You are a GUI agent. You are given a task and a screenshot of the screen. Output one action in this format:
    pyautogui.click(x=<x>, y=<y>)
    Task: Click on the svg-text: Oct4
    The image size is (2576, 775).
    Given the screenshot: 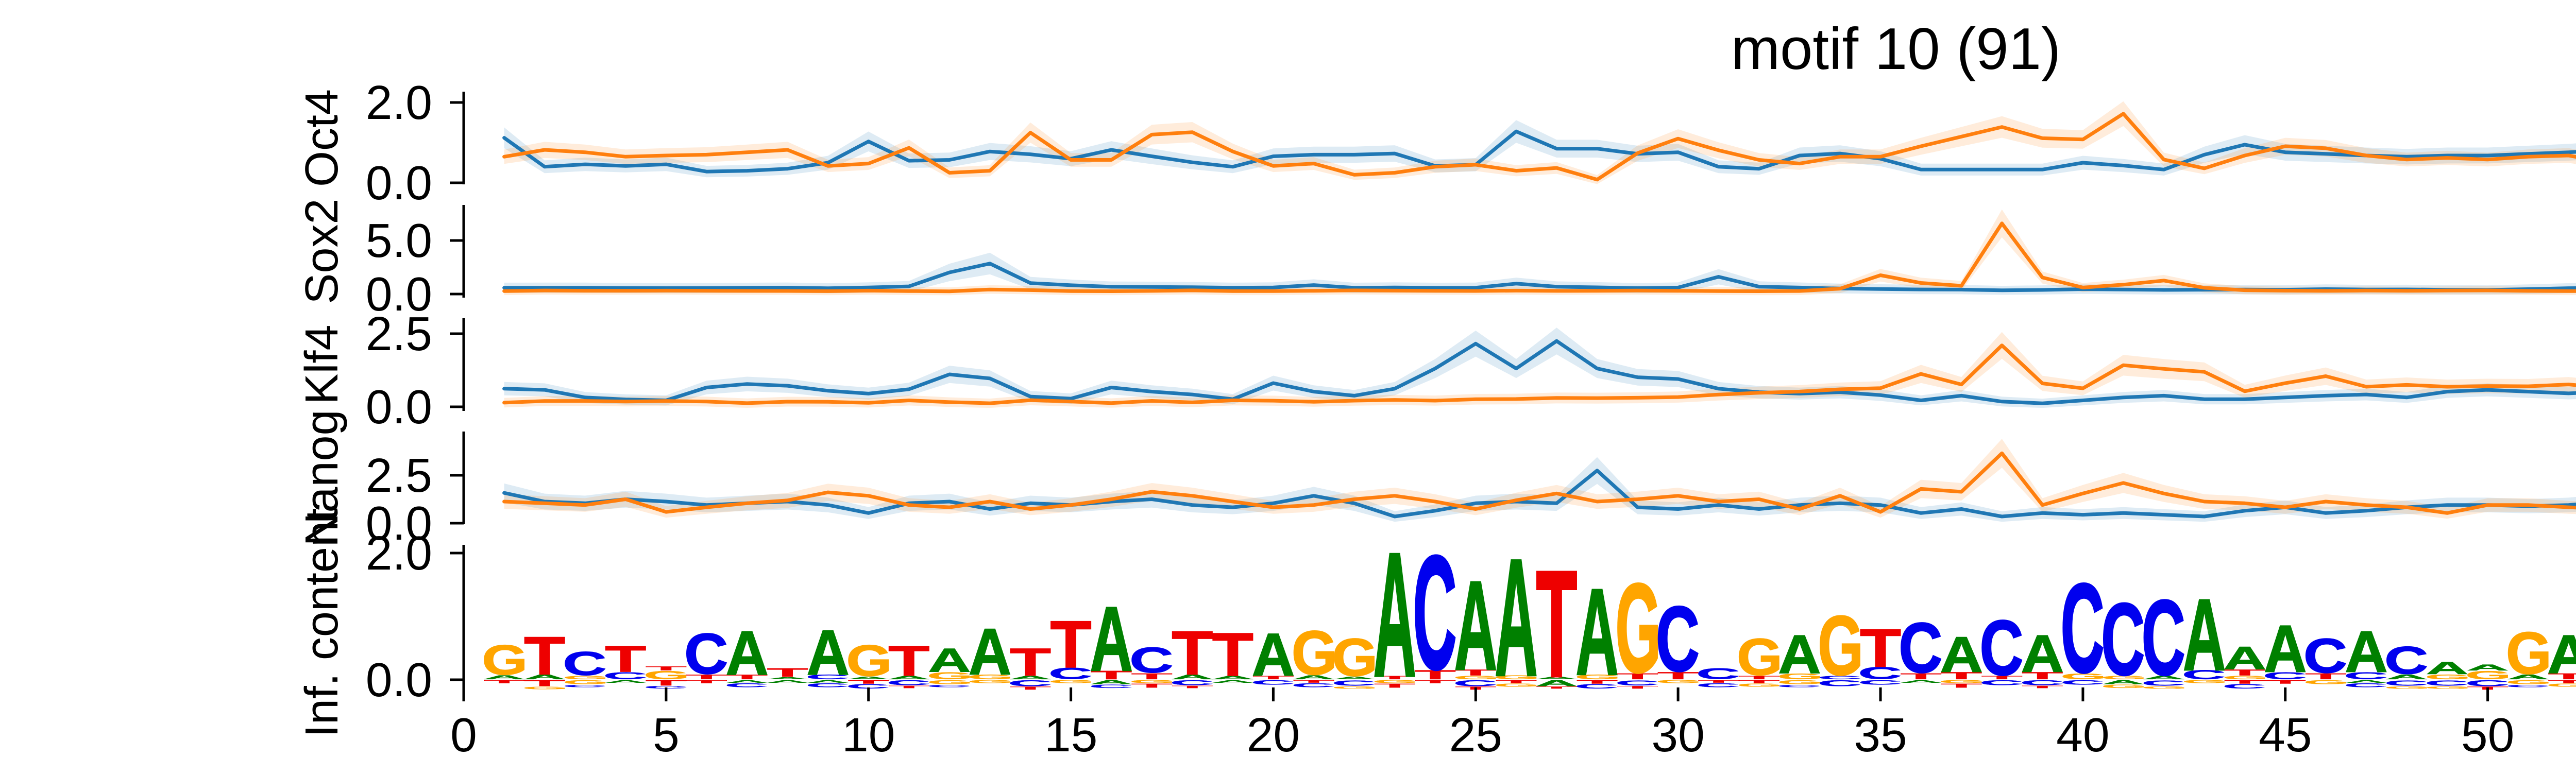 What is the action you would take?
    pyautogui.click(x=322, y=138)
    